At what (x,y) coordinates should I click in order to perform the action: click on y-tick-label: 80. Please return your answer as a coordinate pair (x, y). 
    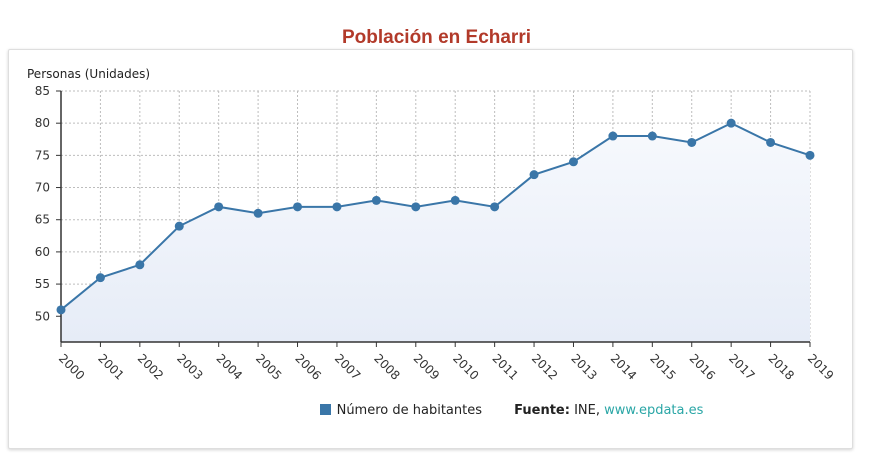
    Looking at the image, I should click on (42, 123).